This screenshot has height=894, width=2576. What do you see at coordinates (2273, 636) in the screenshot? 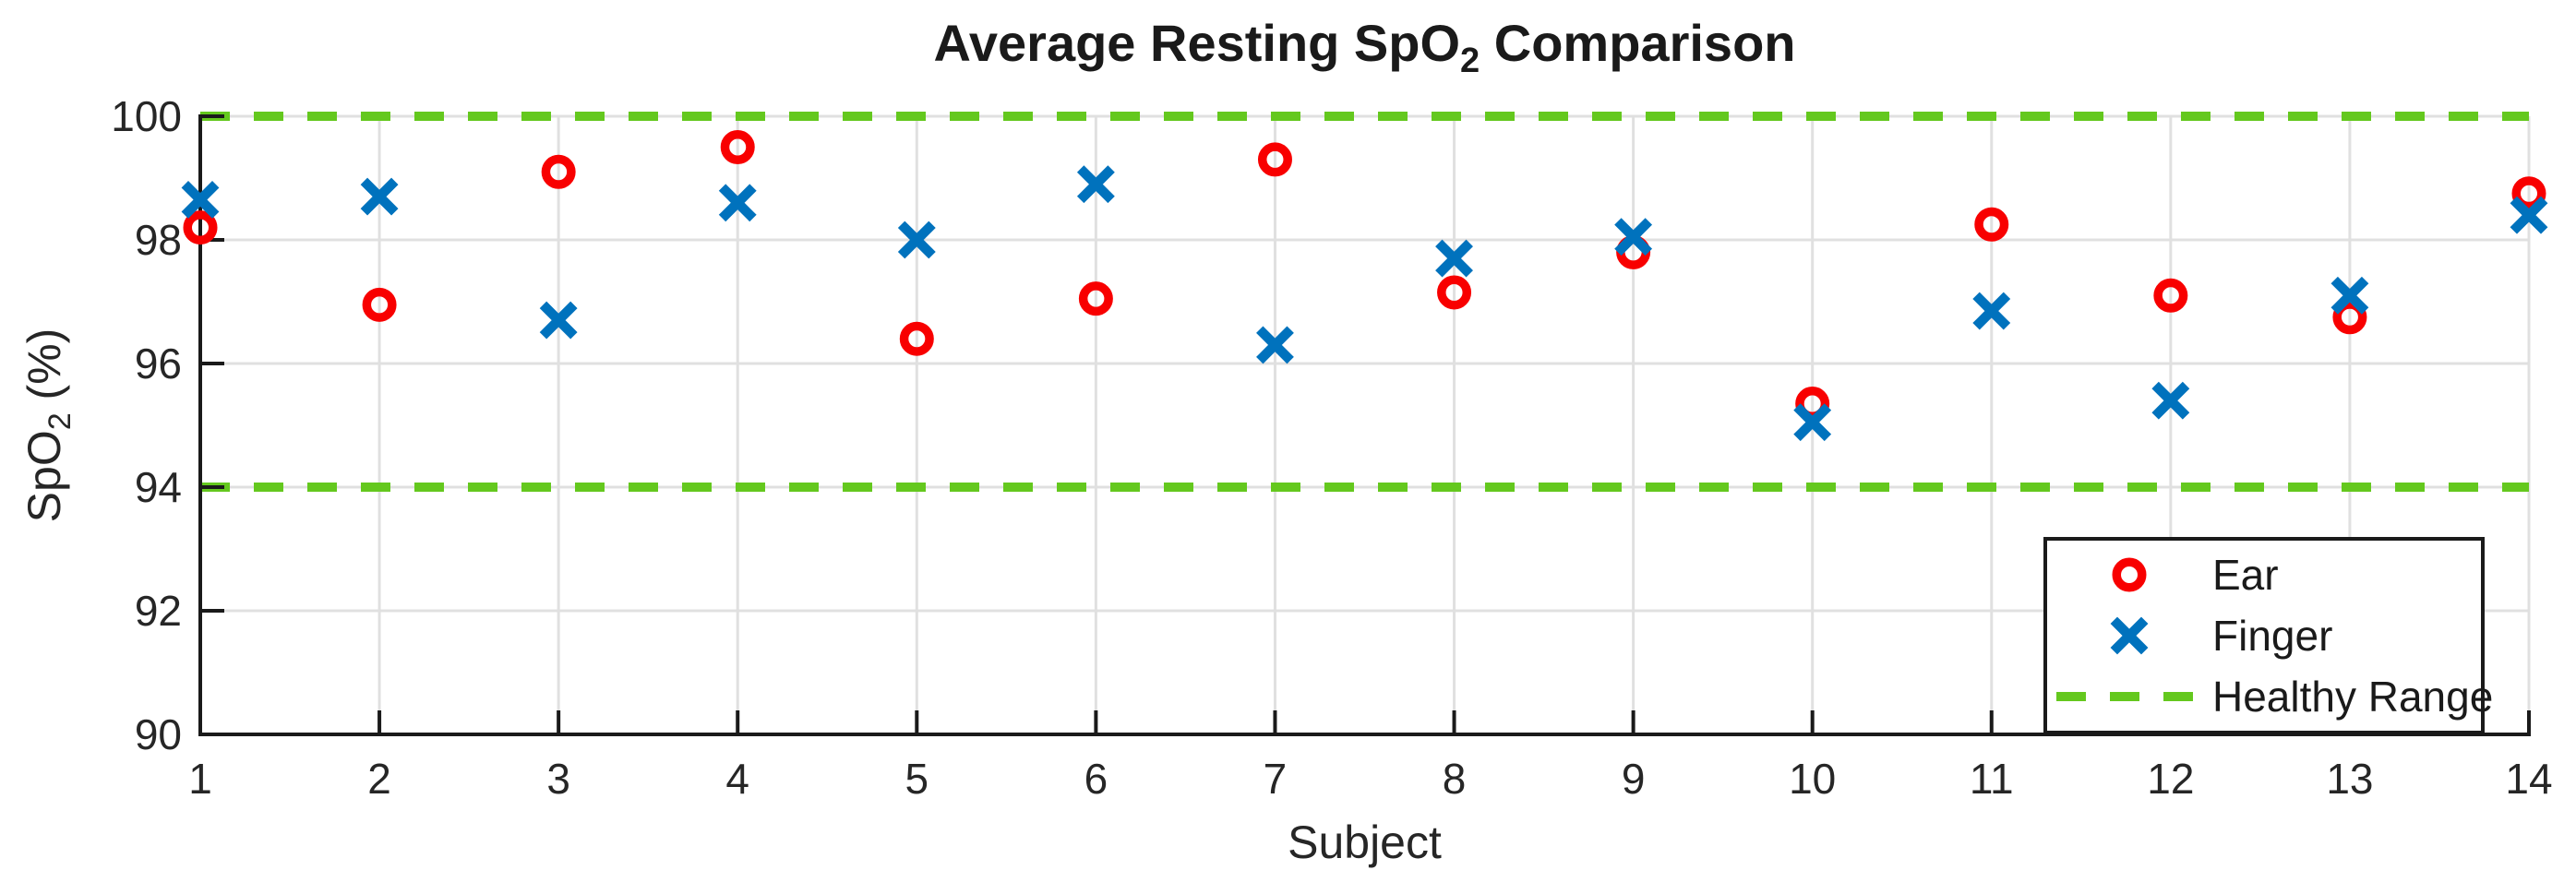
I see `legend-label: Finger` at bounding box center [2273, 636].